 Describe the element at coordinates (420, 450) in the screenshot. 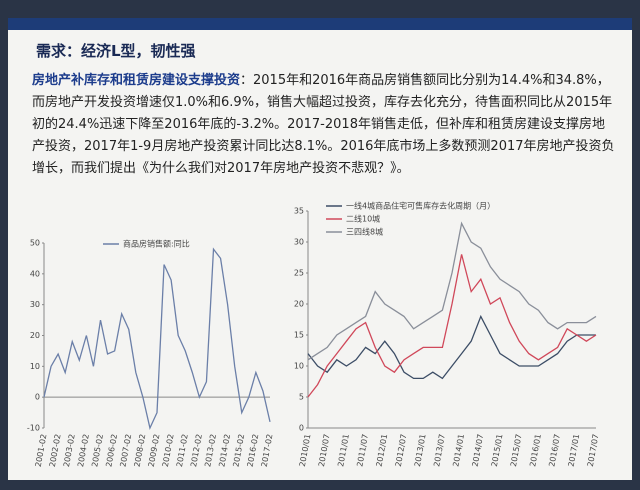

I see `x-tick-label: 2013/01` at that location.